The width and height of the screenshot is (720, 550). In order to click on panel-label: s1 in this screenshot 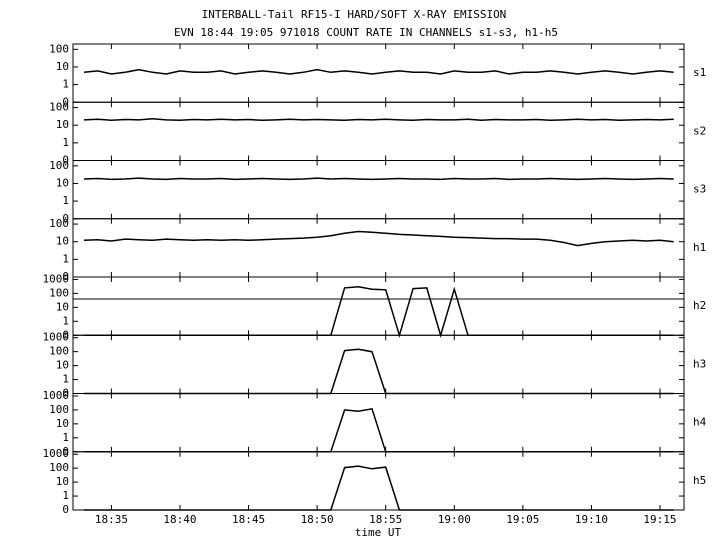, I will do `click(699, 72)`.